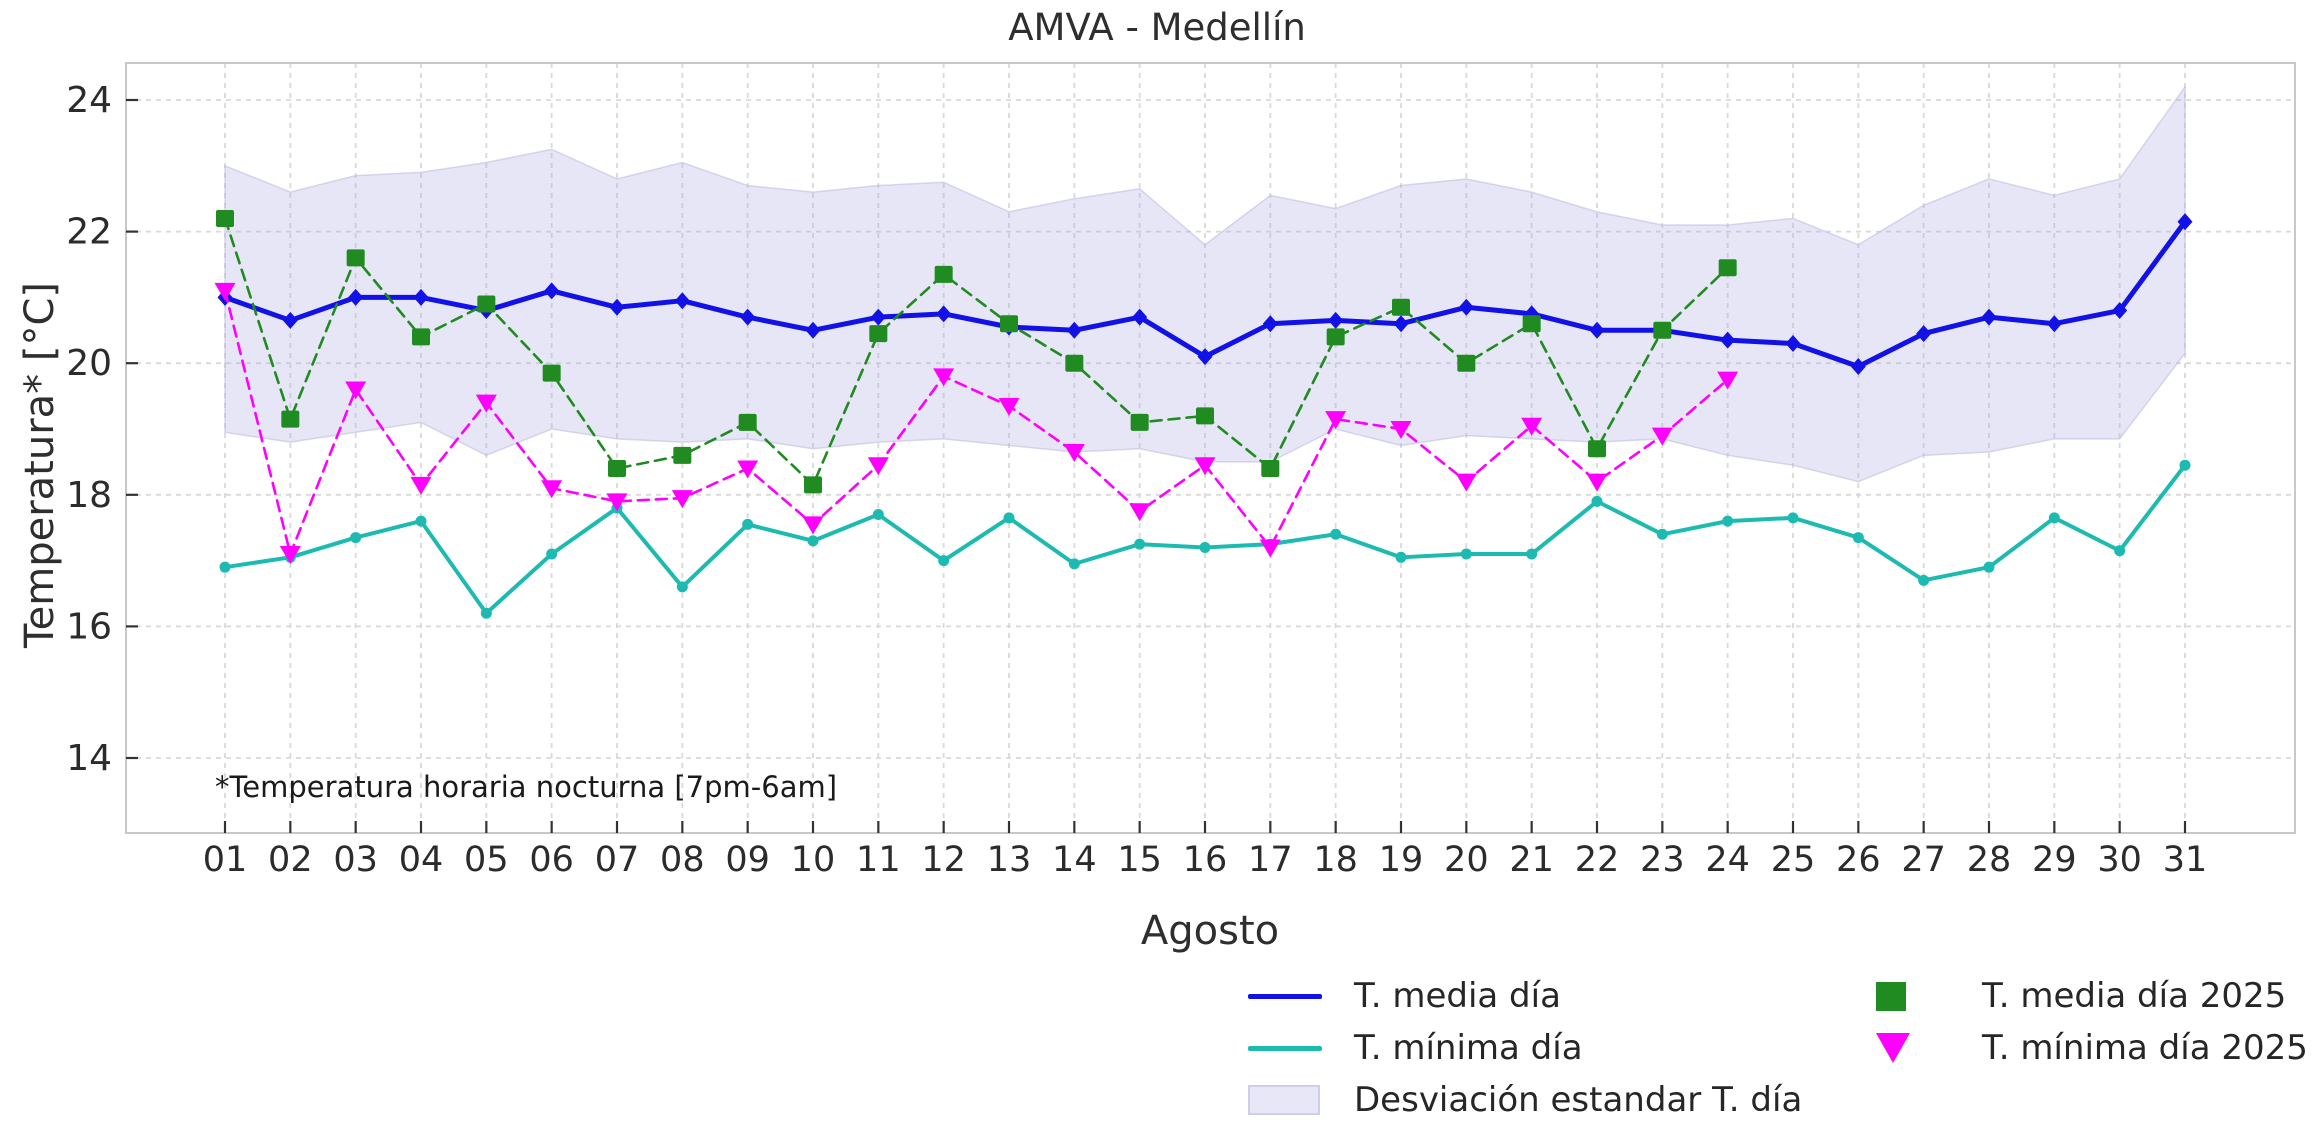 Image resolution: width=2314 pixels, height=1145 pixels. Describe the element at coordinates (2054, 860) in the screenshot. I see `svg-text: 29` at that location.